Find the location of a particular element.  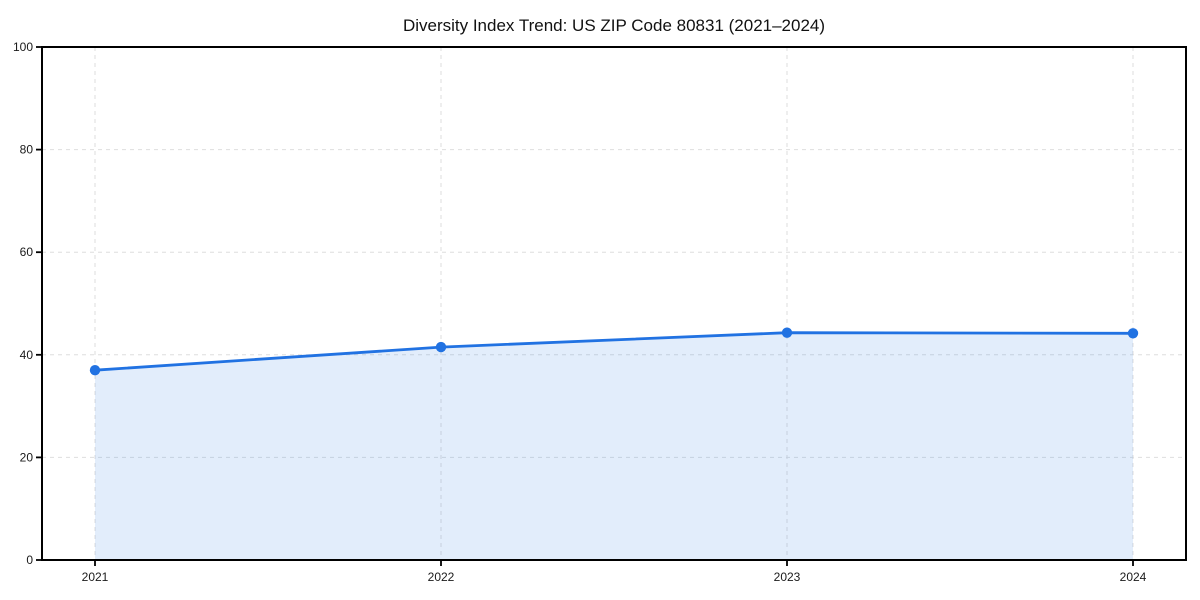

y-tick-label: 0 is located at coordinates (29, 560).